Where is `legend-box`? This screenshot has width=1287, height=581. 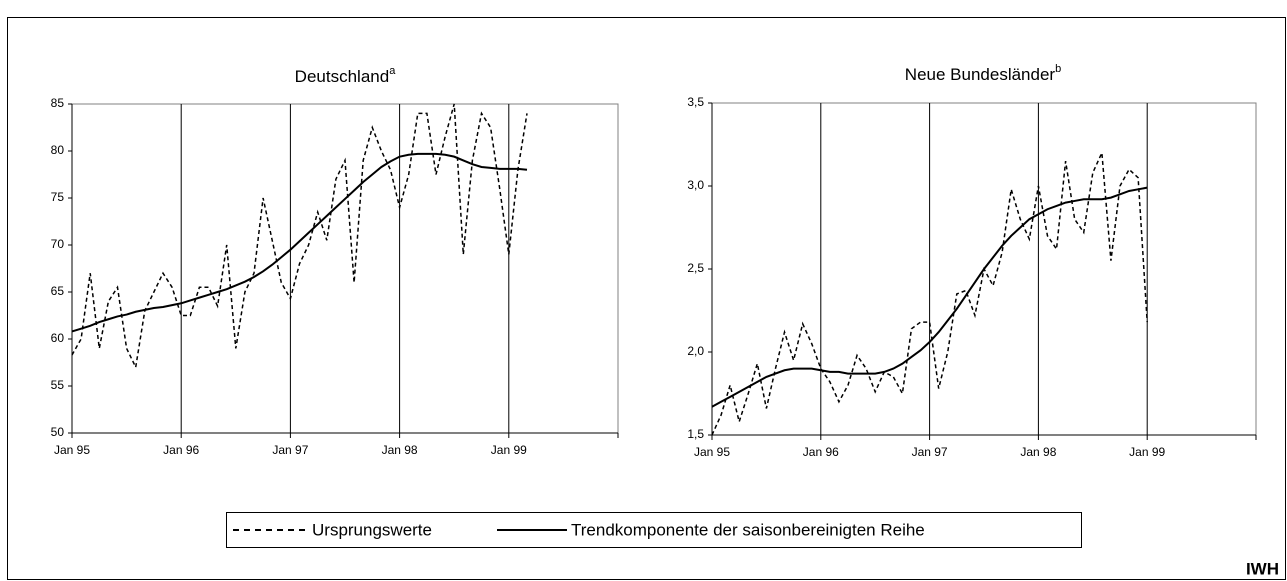 legend-box is located at coordinates (654, 530).